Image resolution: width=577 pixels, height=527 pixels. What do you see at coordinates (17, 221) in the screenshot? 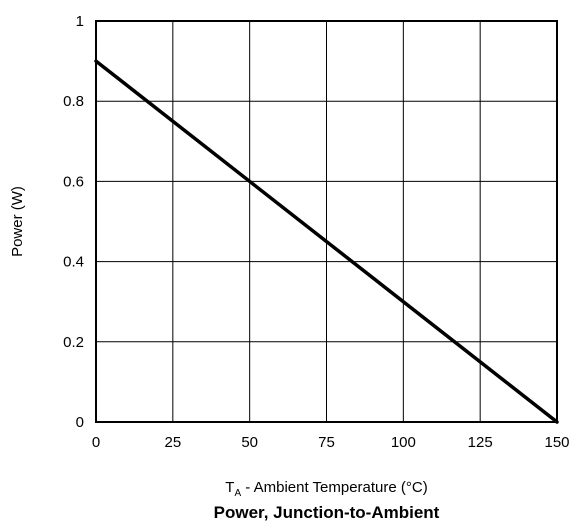
I see `y-axis-label: Power (W)` at bounding box center [17, 221].